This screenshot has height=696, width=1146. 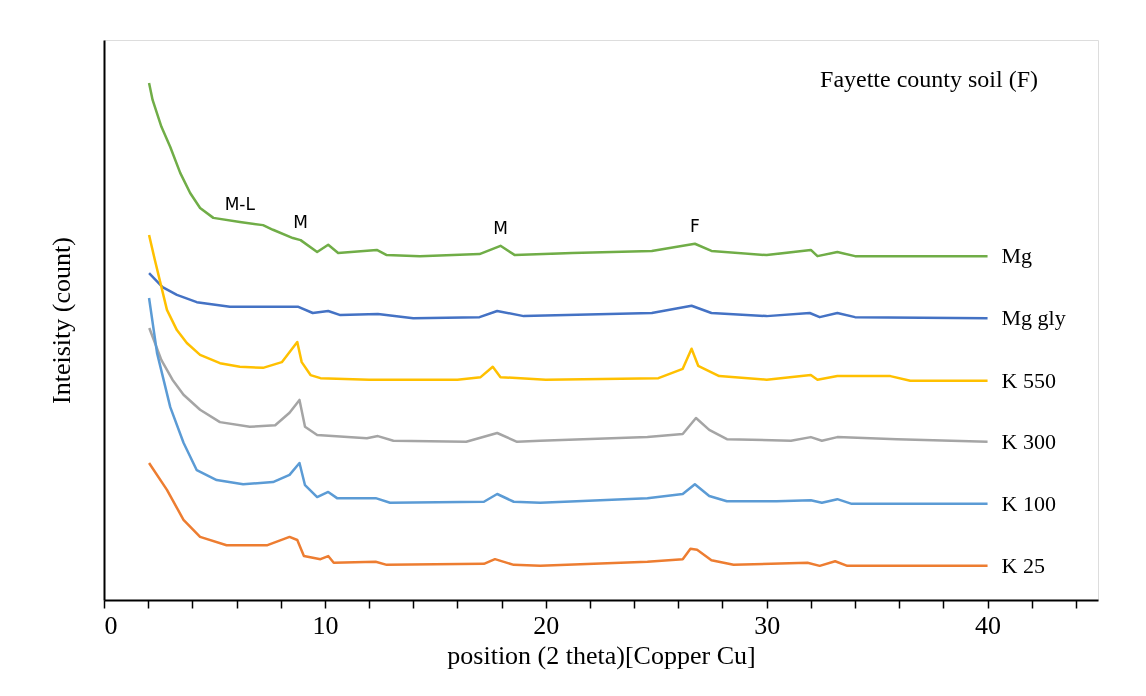 I want to click on series-label: K 100, so click(x=1028, y=503).